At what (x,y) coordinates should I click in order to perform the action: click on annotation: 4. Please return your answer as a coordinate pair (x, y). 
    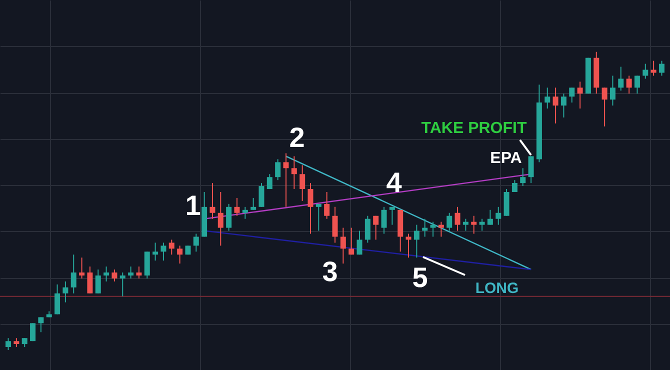
    Looking at the image, I should click on (394, 182).